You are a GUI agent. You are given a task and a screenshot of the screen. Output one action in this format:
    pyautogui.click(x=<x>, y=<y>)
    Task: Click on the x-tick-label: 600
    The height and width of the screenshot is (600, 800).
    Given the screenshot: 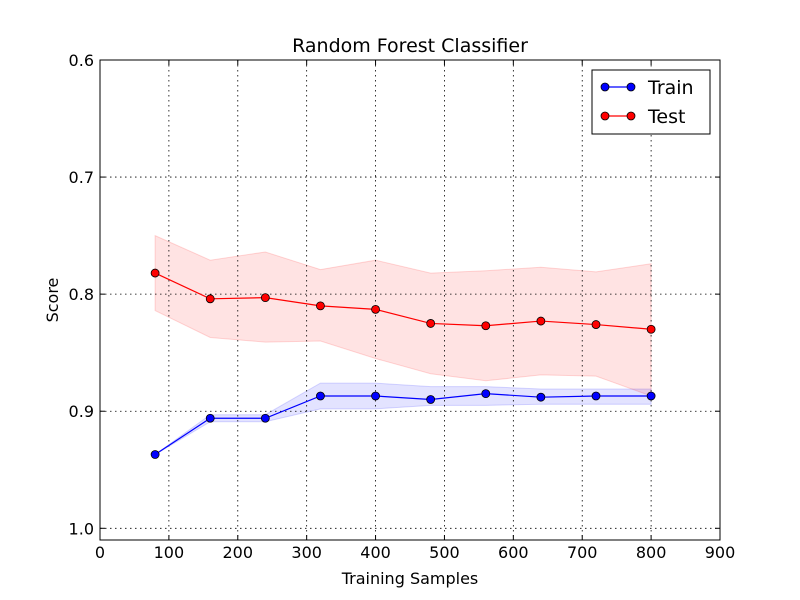 What is the action you would take?
    pyautogui.click(x=513, y=552)
    